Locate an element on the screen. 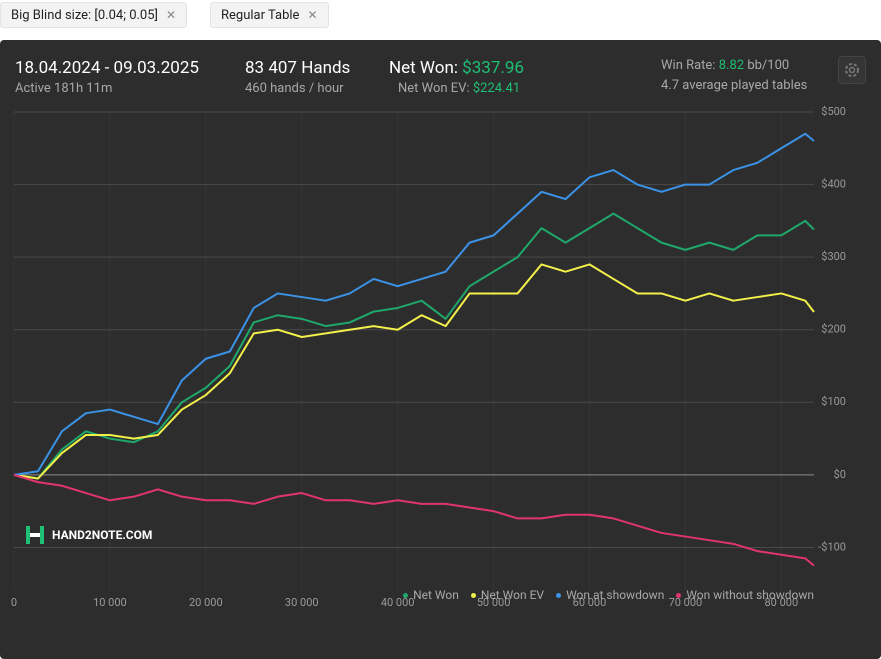  legend-label: Won without showdown is located at coordinates (750, 595).